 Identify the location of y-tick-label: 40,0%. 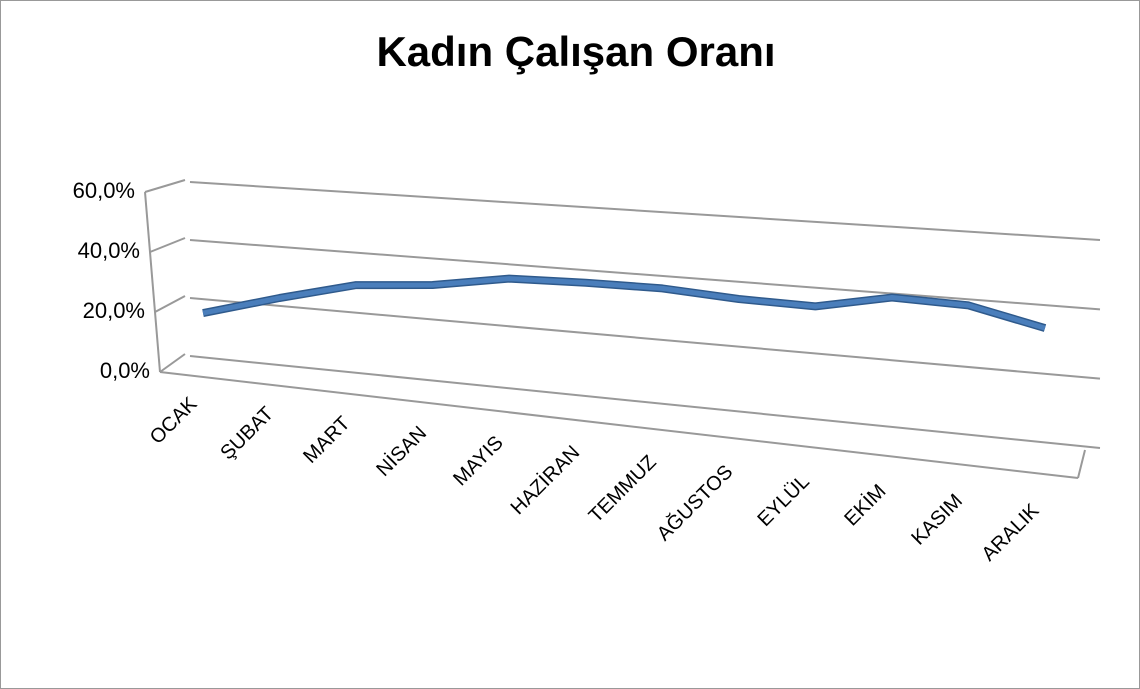
(109, 250).